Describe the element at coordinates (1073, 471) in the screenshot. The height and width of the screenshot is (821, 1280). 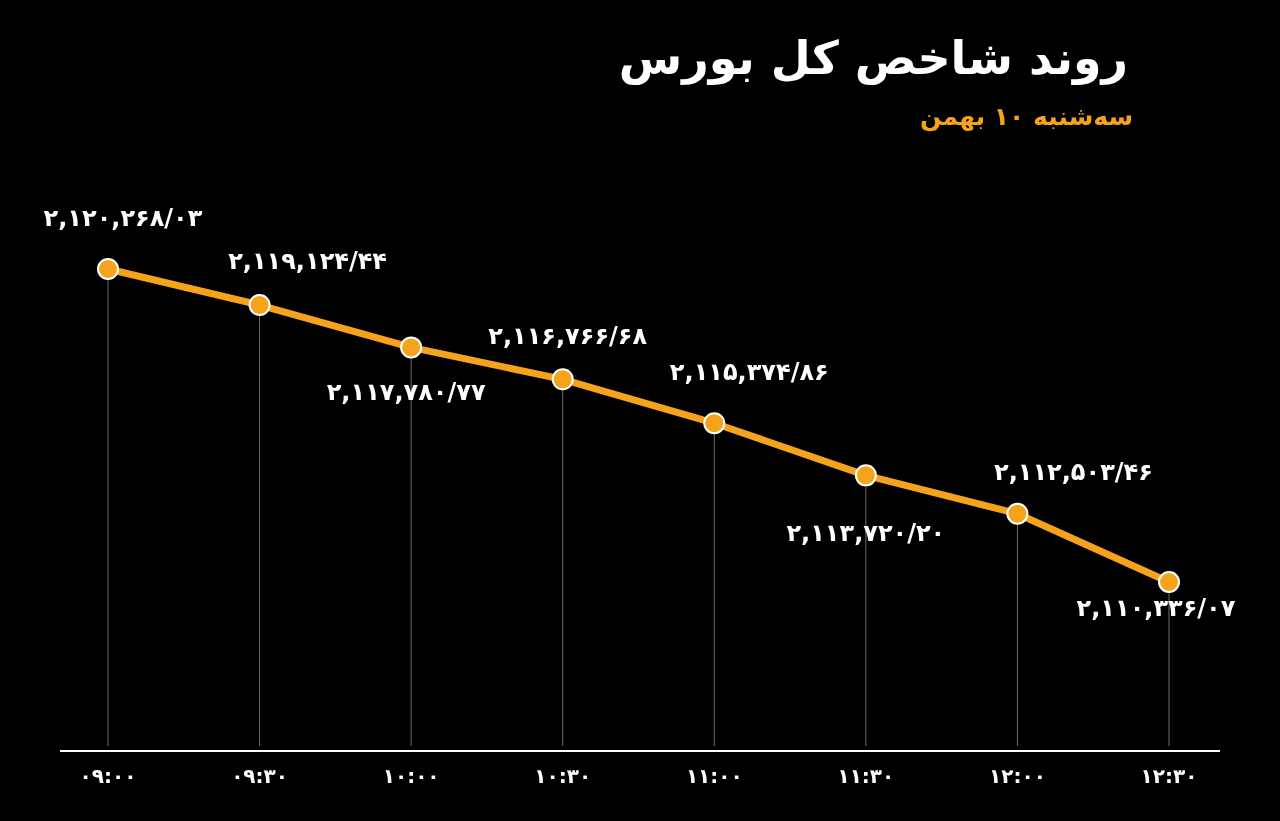
I see `data-label: ۲,۱۱۲,۵۰۳/۴۶` at that location.